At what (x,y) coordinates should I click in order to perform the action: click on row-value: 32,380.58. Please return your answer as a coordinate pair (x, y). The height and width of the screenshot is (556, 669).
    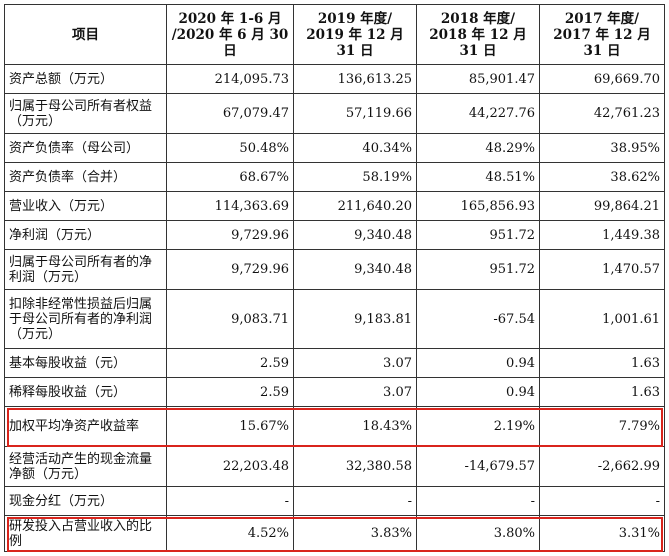
    Looking at the image, I should click on (355, 466).